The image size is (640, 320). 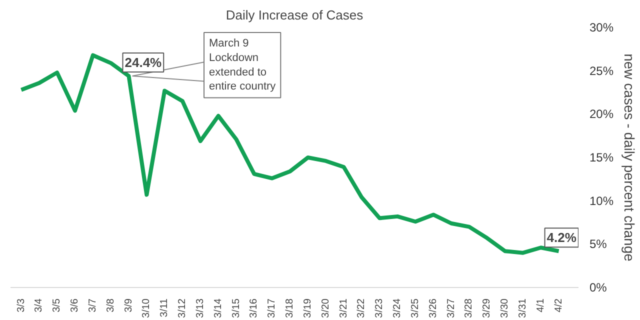 What do you see at coordinates (415, 308) in the screenshot?
I see `x-tick-label: 3/25` at bounding box center [415, 308].